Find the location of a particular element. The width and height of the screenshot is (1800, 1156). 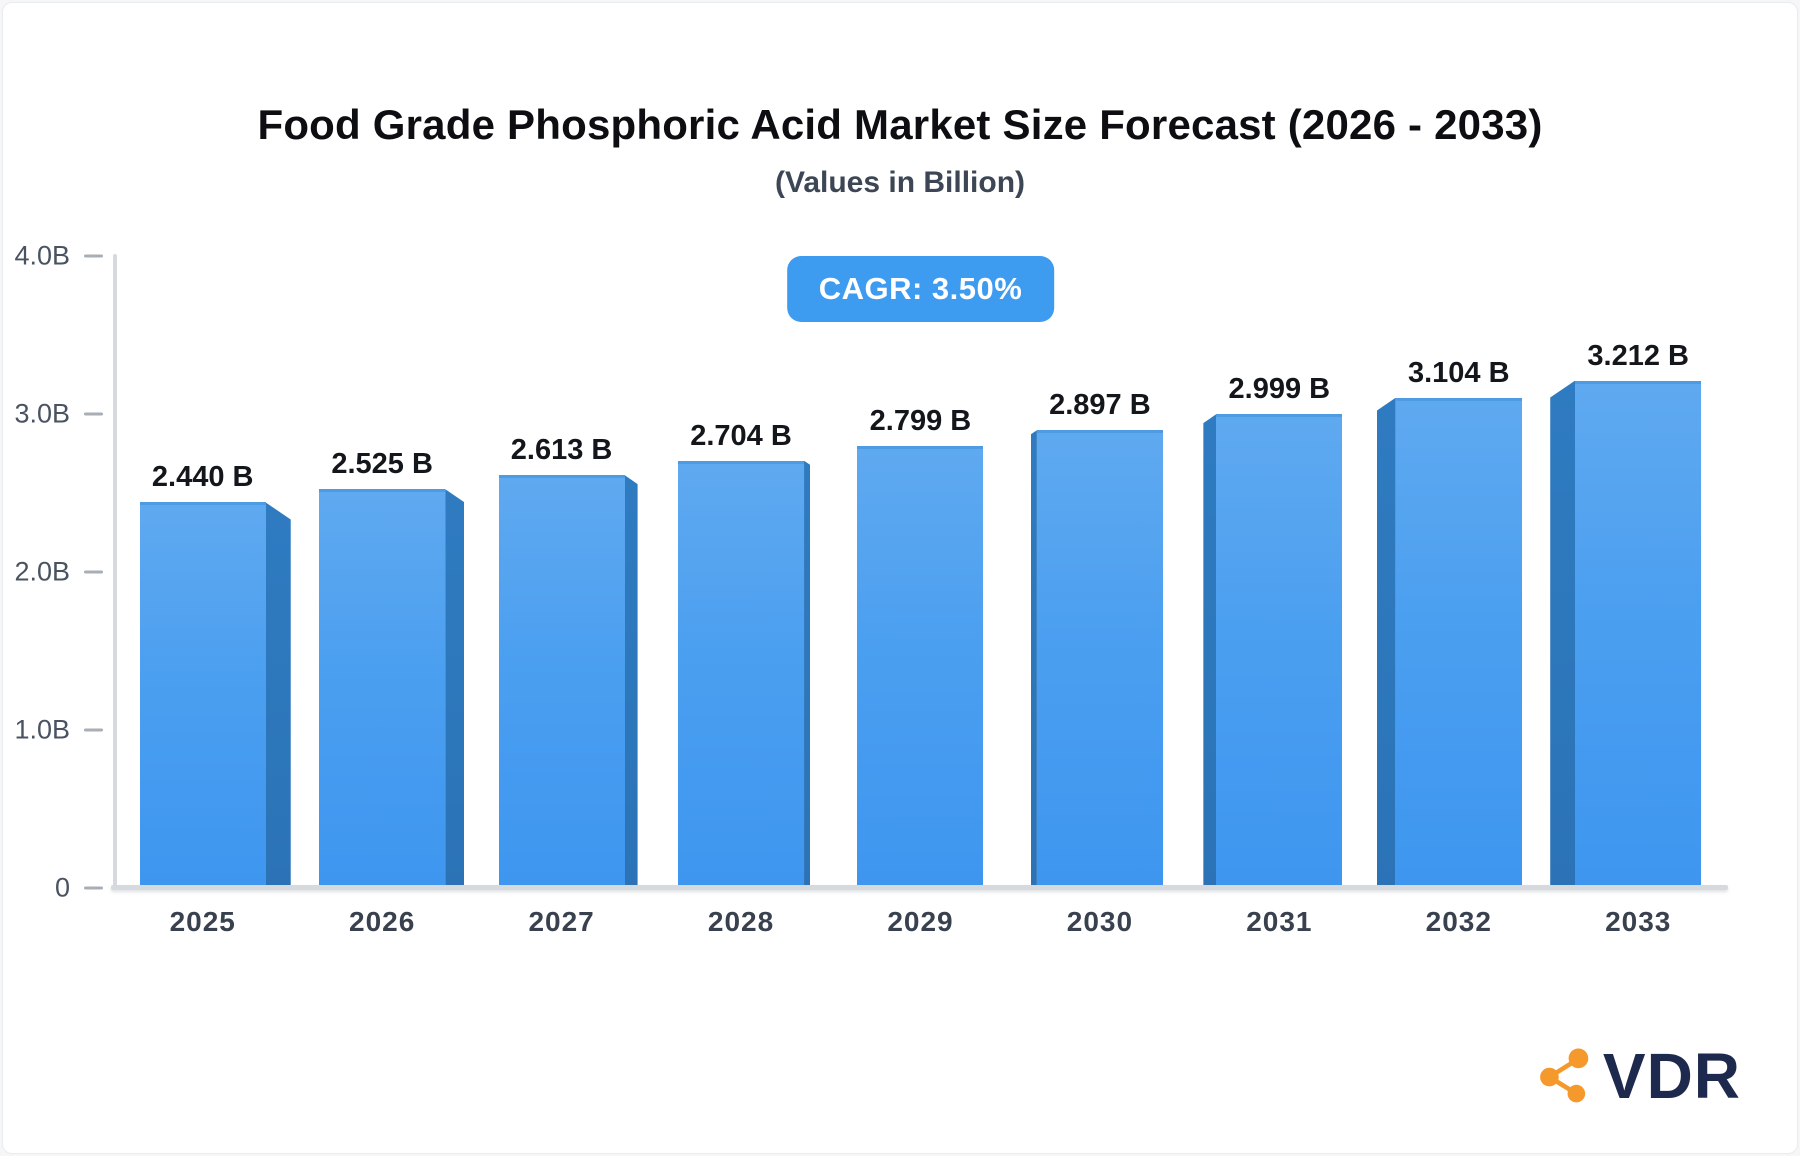

bar-slot-2031: 2.999 B is located at coordinates (1279, 572).